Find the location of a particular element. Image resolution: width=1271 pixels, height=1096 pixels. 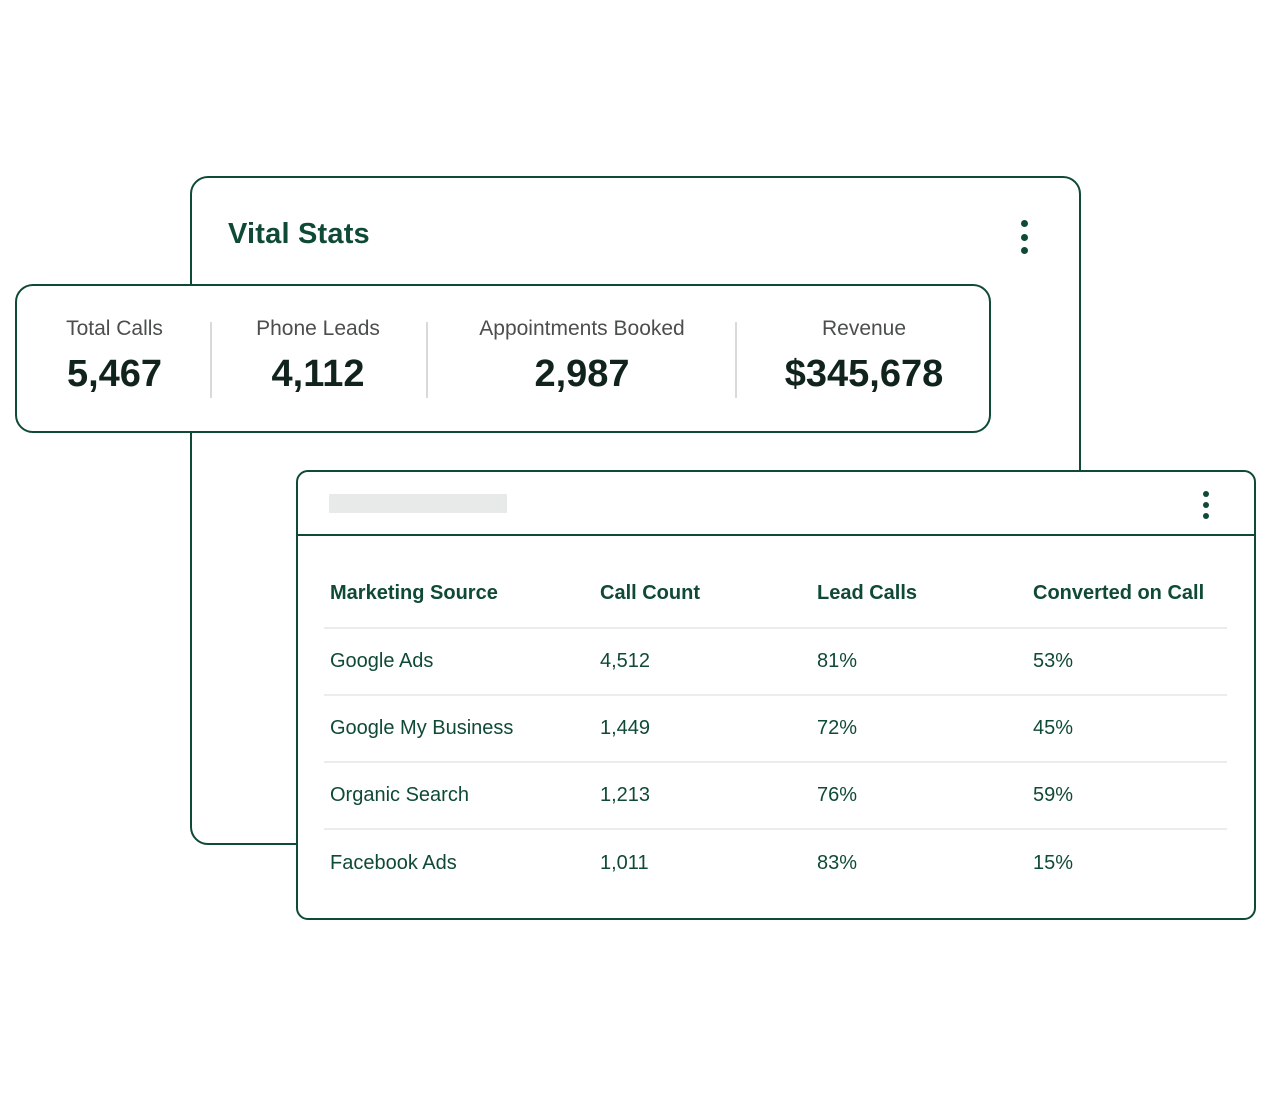

stat-value: 2,987 is located at coordinates (582, 374).